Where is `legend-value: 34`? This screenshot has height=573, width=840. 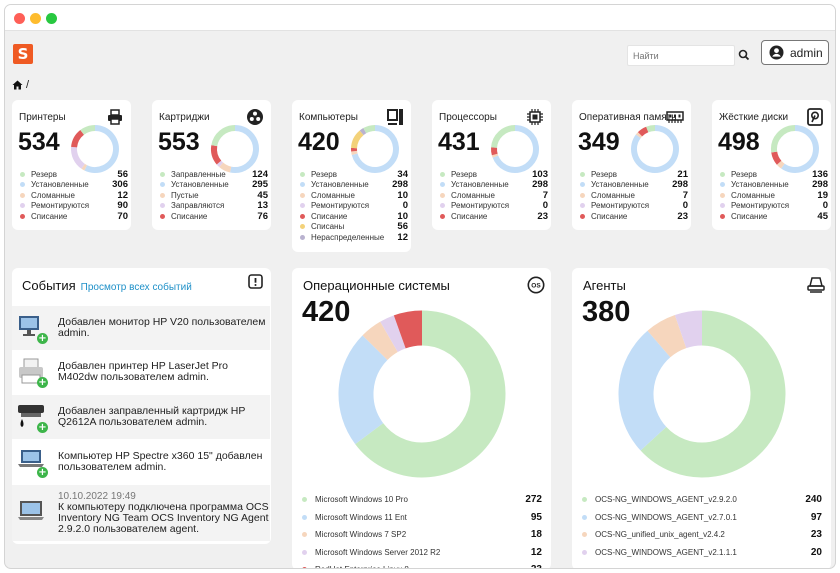 legend-value: 34 is located at coordinates (402, 174).